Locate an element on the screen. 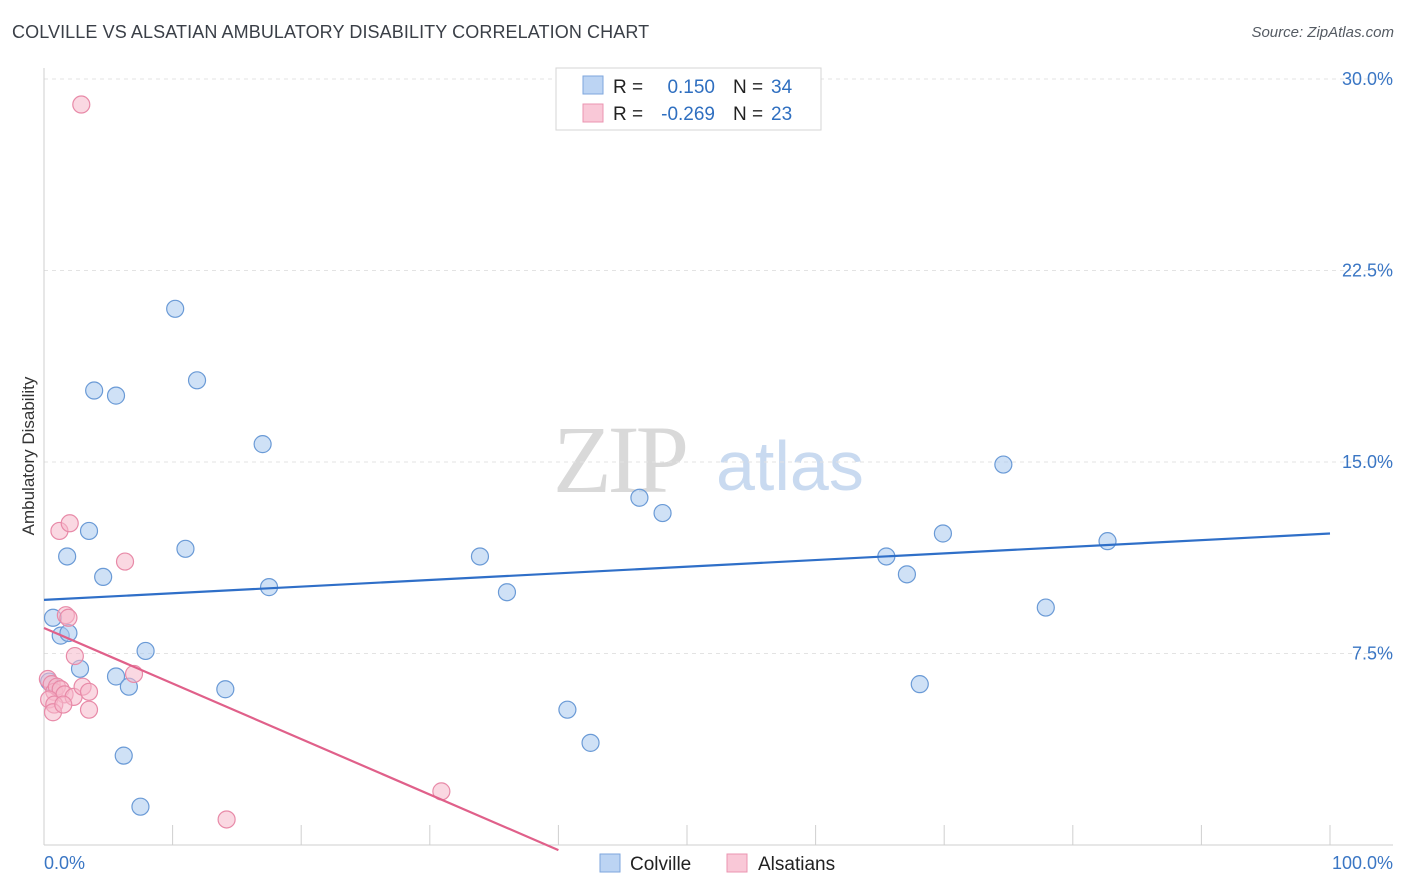 The height and width of the screenshot is (892, 1406). bottom-legend-swatch-alsatians is located at coordinates (737, 863).